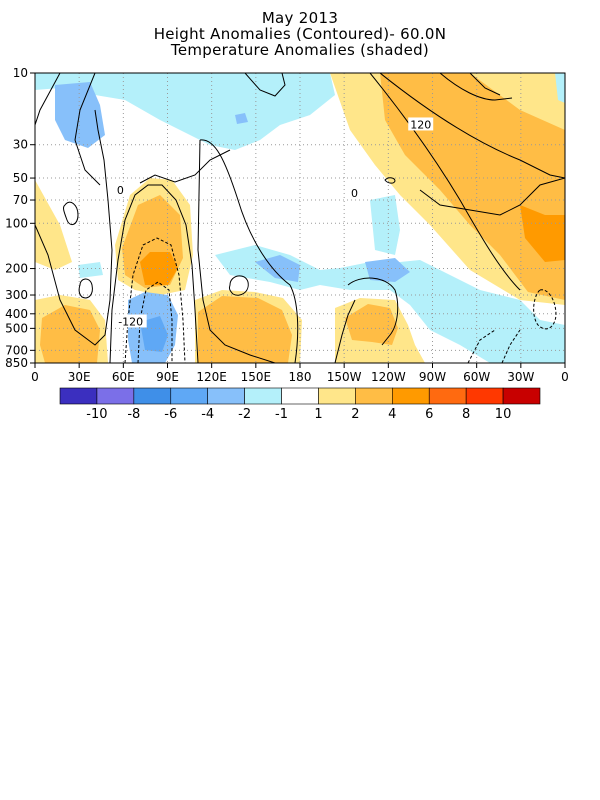  I want to click on contour-labels: 120 0 0 -120, so click(274, 222).